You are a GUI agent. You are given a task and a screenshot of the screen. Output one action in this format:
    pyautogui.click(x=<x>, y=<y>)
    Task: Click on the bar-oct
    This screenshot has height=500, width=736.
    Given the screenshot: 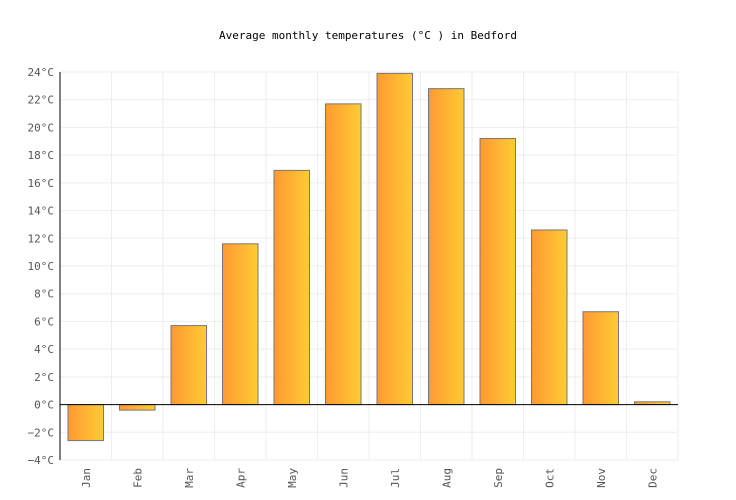 What is the action you would take?
    pyautogui.click(x=549, y=317)
    